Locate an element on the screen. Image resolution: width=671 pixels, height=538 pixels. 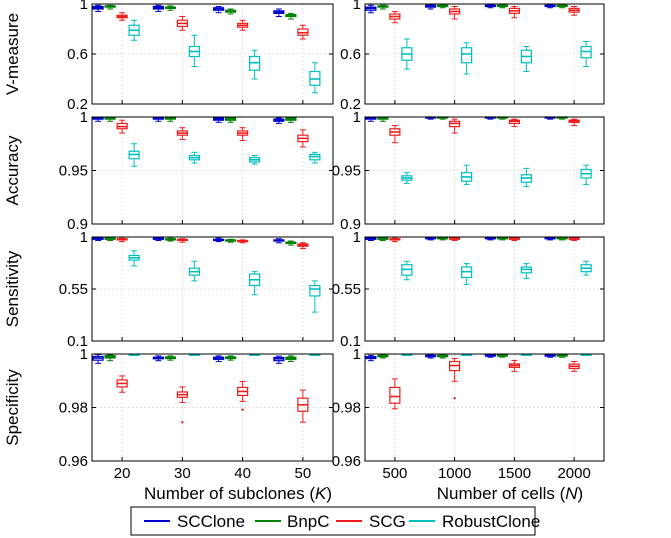
box-bnpc-r1-c1-cat0 is located at coordinates (383, 119).